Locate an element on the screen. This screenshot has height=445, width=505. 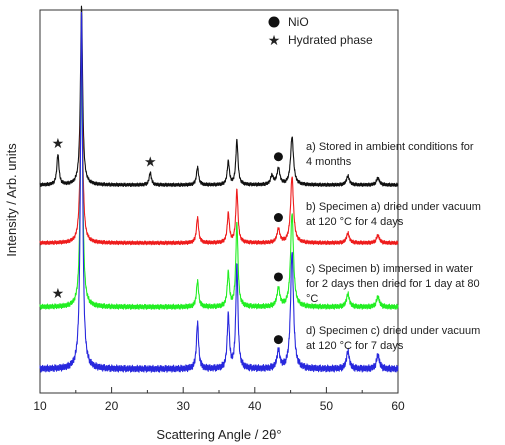
x-tick-label: 60 is located at coordinates (398, 406).